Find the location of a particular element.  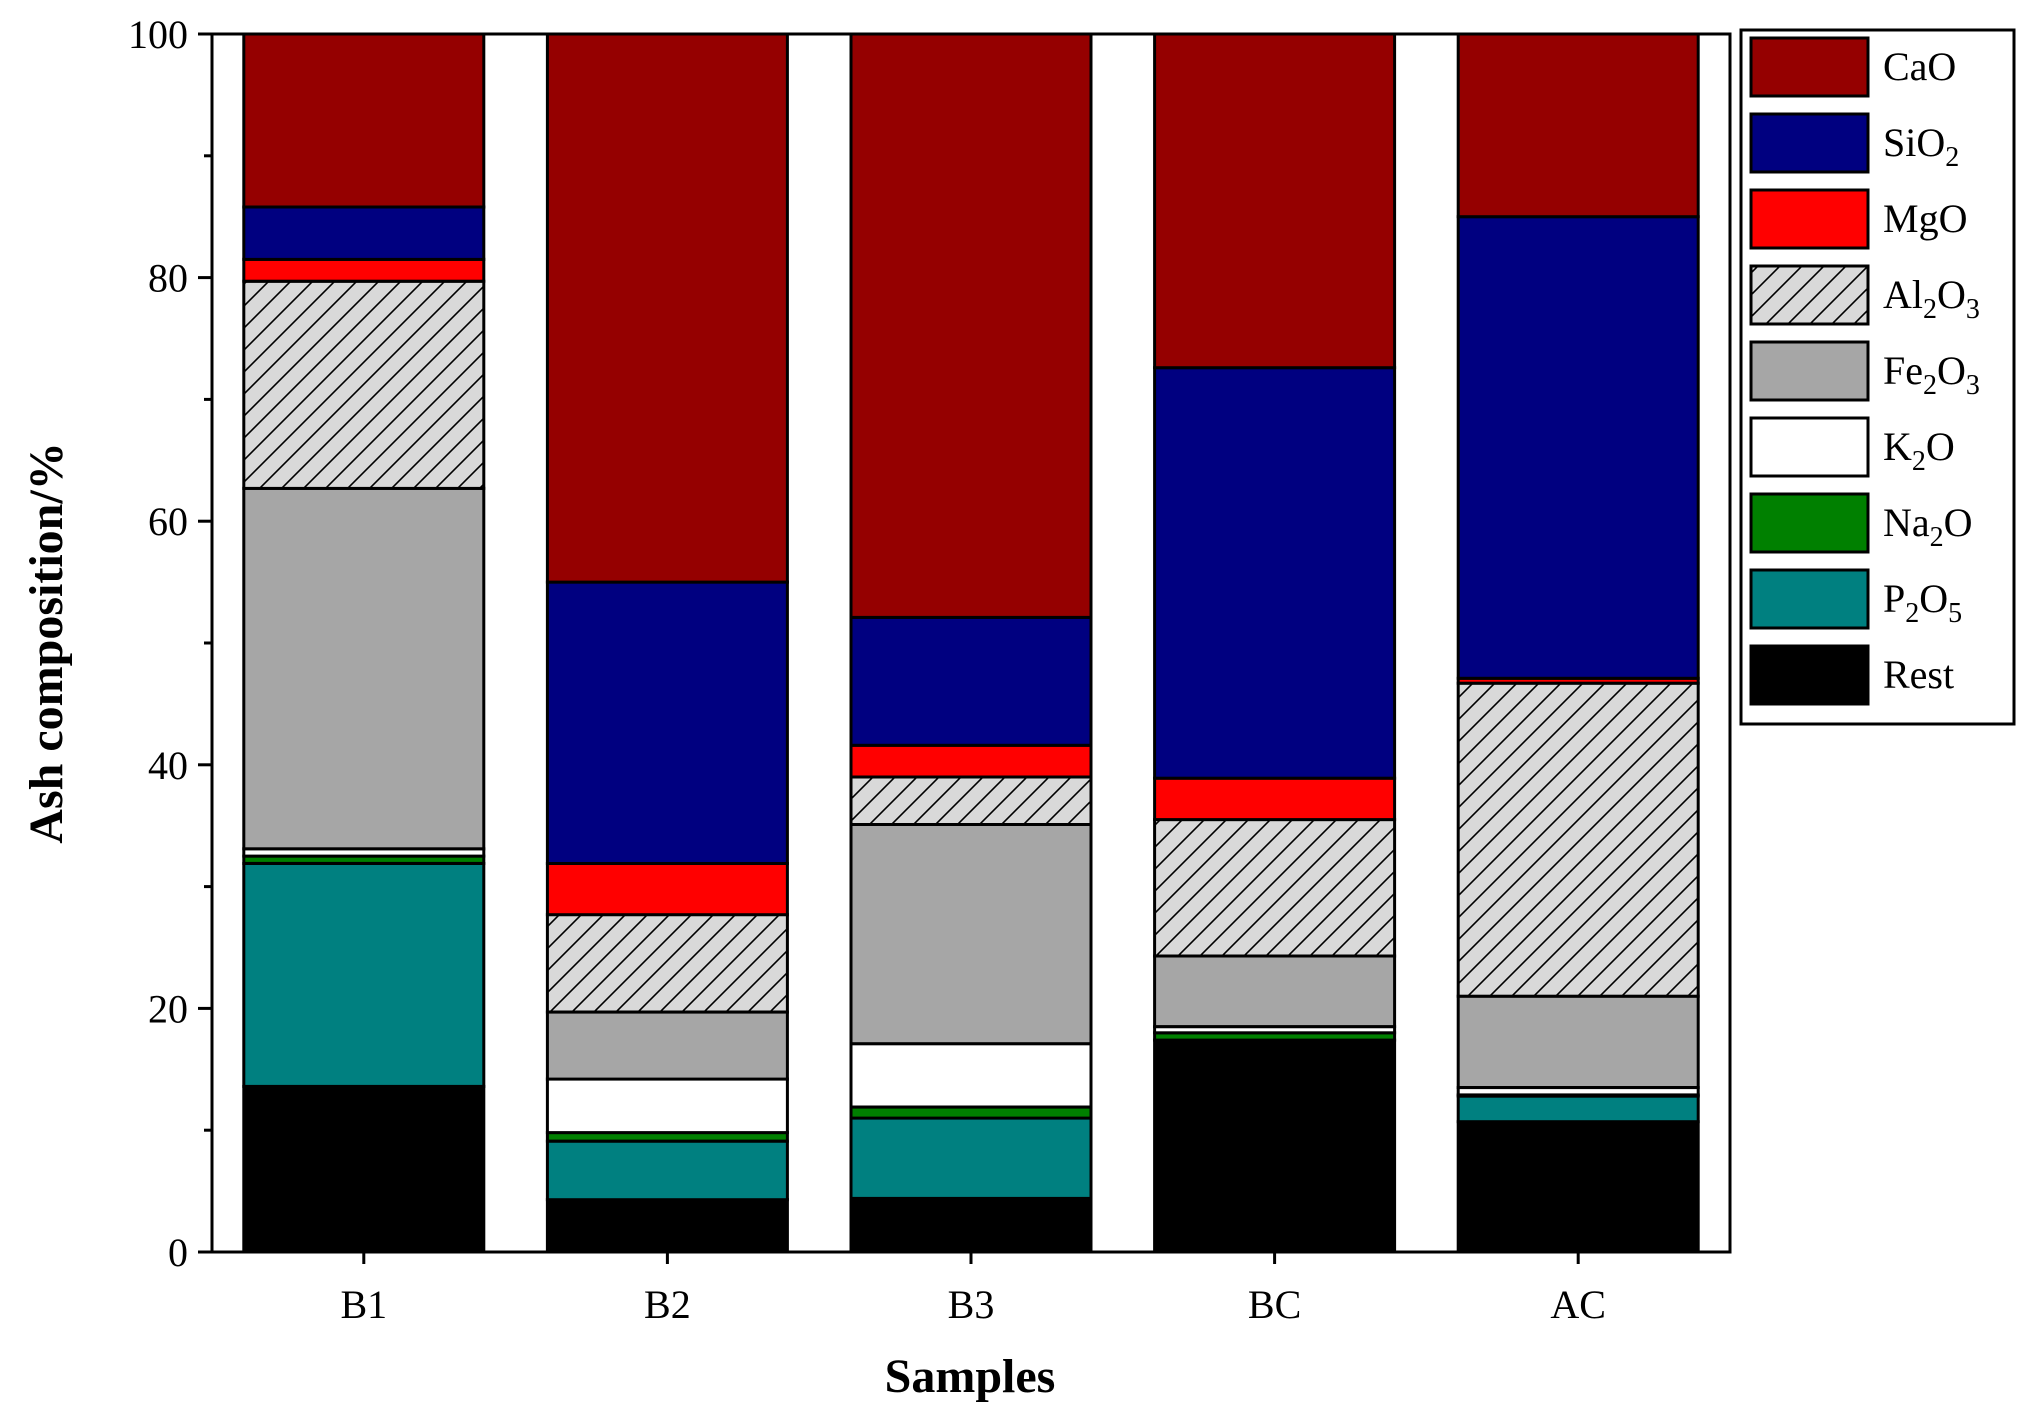

bar-segment-fe2o3-bc is located at coordinates (1275, 991).